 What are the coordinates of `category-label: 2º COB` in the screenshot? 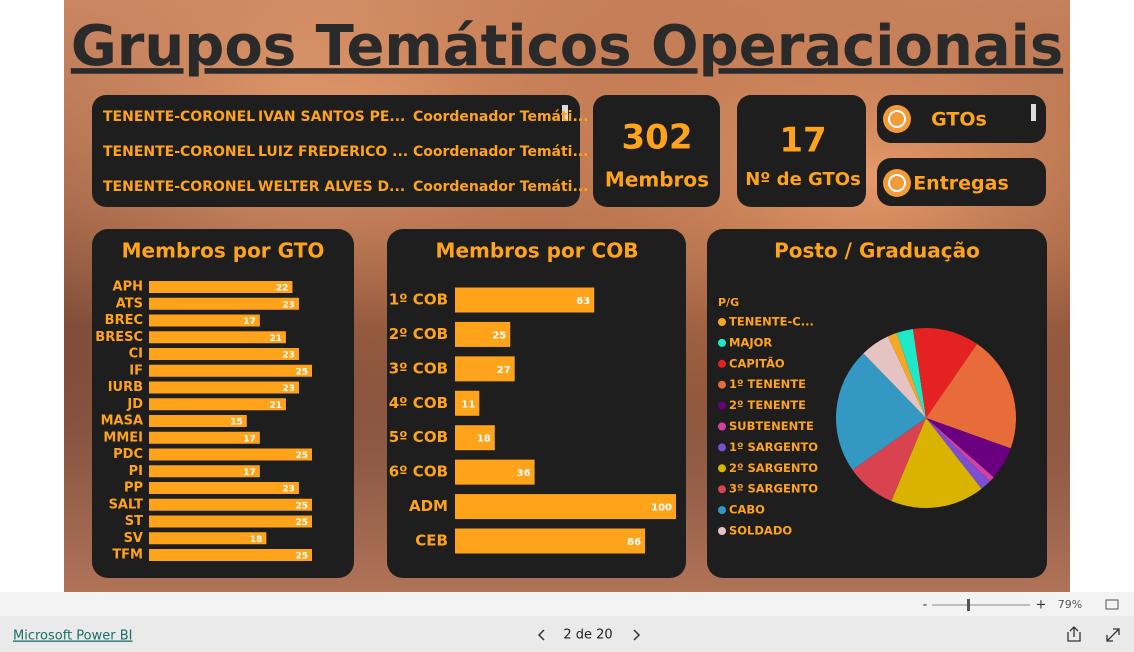 It's located at (418, 334).